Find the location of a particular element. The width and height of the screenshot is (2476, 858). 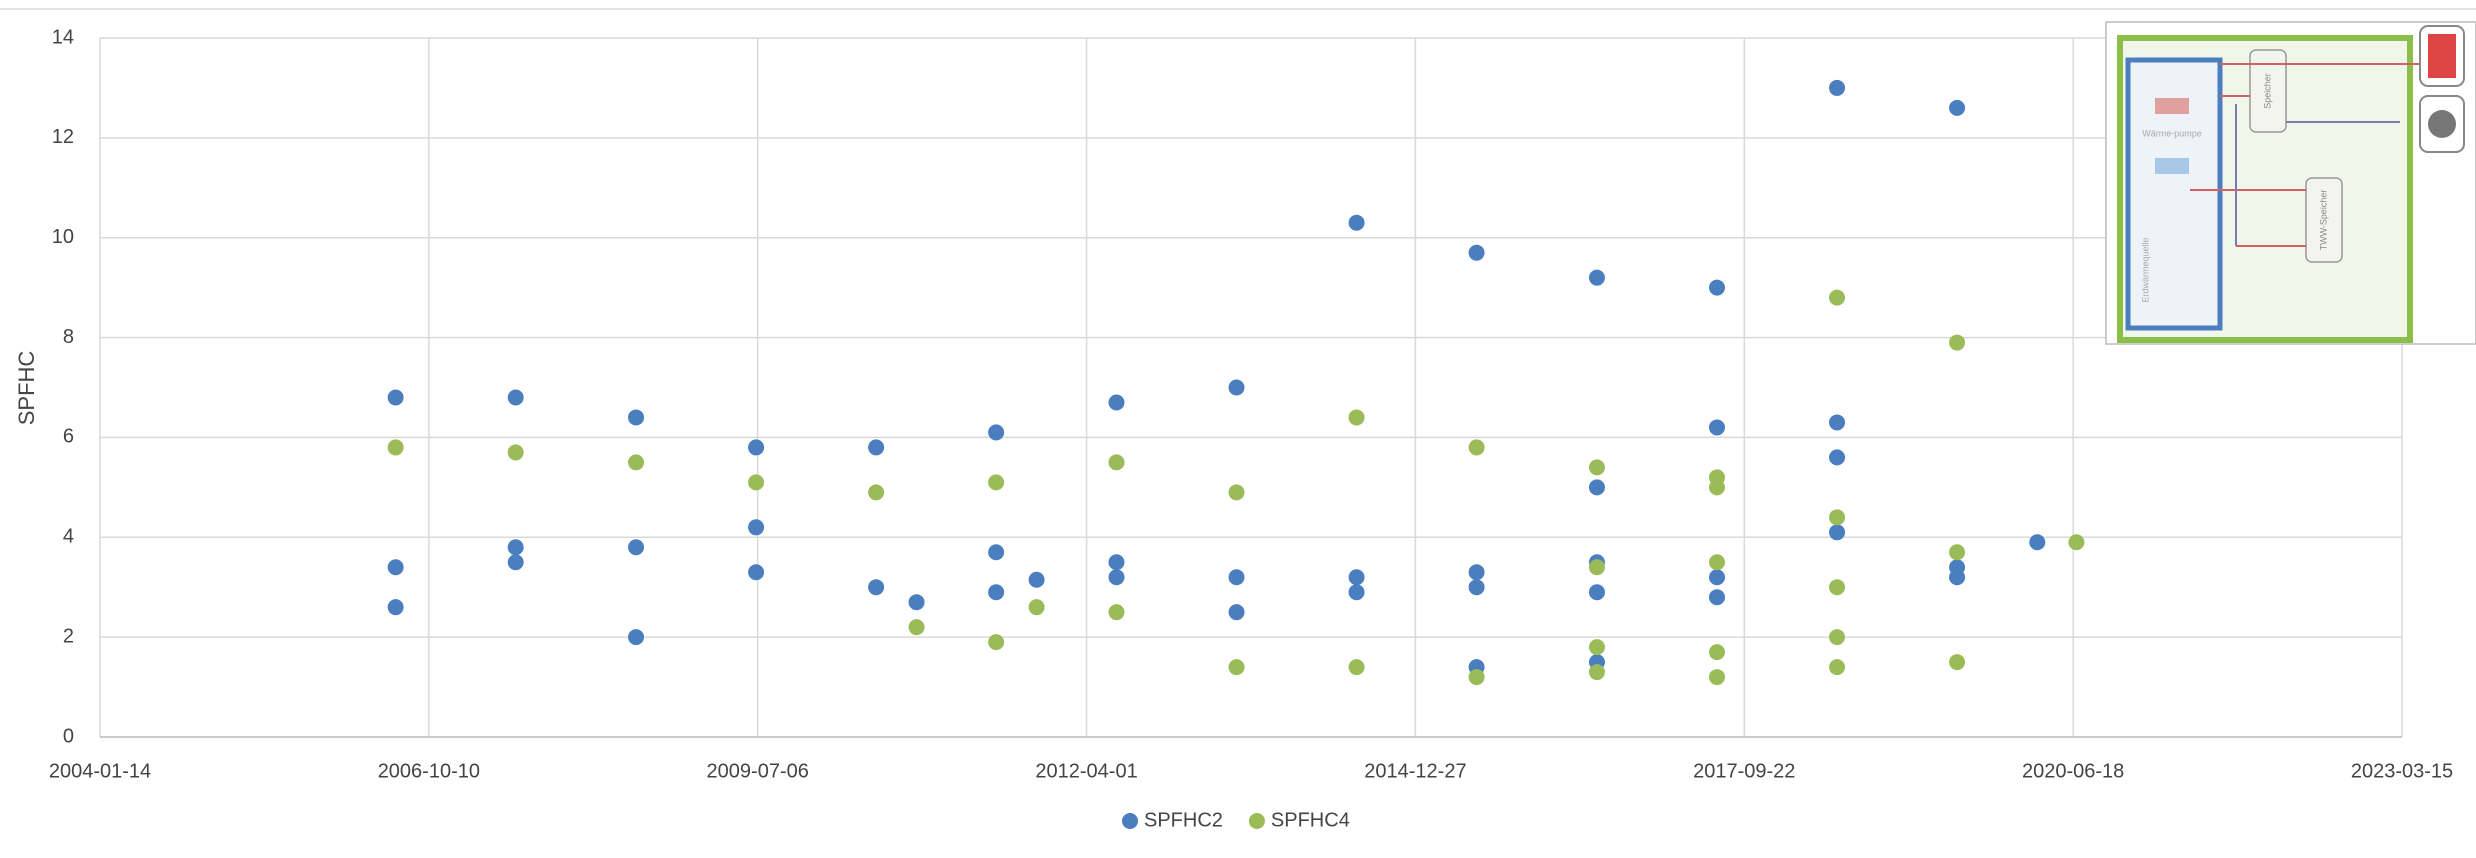

x-tick-label: 2014-12-27 is located at coordinates (1415, 771).